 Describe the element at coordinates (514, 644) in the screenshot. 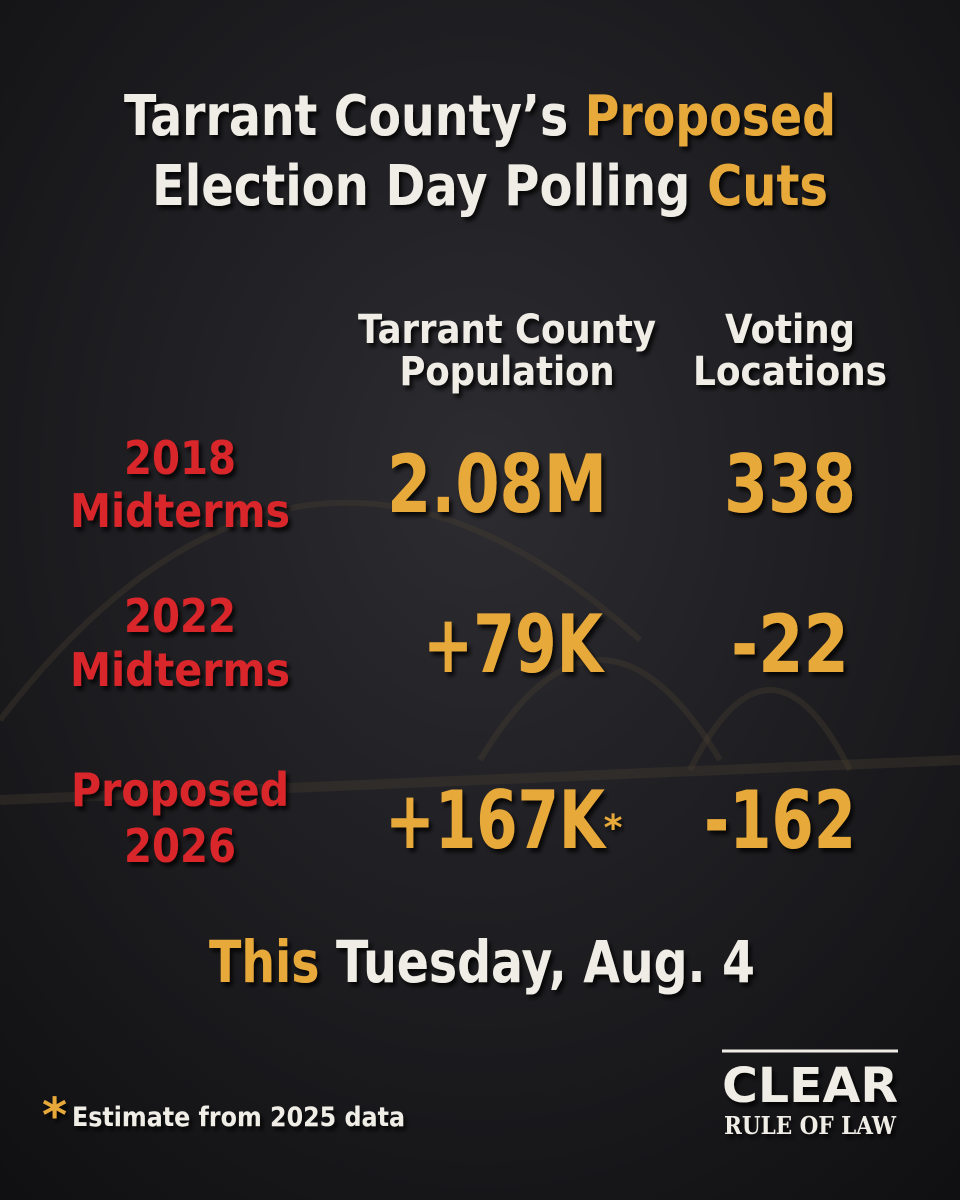

I see `population-value: +79K` at that location.